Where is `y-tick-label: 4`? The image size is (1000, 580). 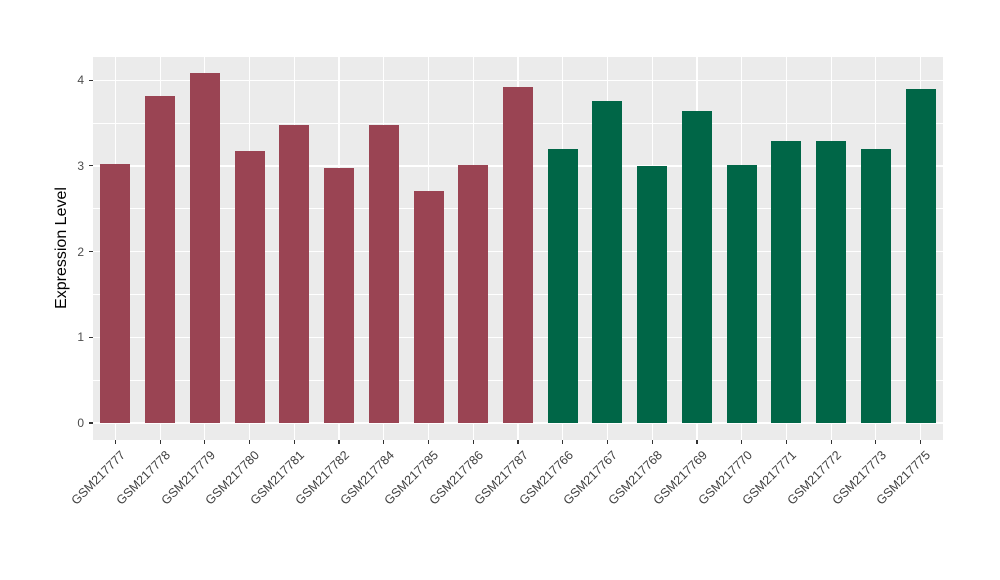 y-tick-label: 4 is located at coordinates (80, 80).